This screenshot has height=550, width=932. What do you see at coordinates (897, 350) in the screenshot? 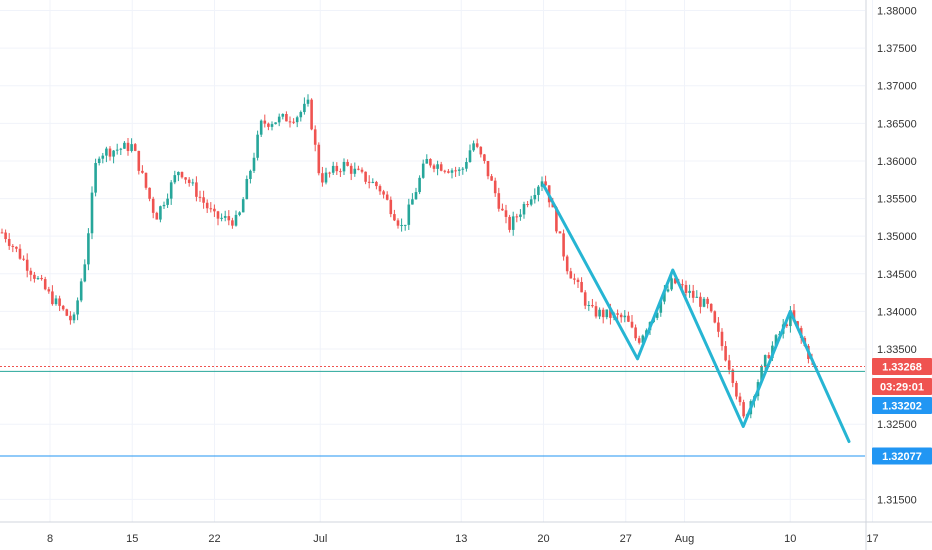
I see `y-tick-label: 1.33500` at bounding box center [897, 350].